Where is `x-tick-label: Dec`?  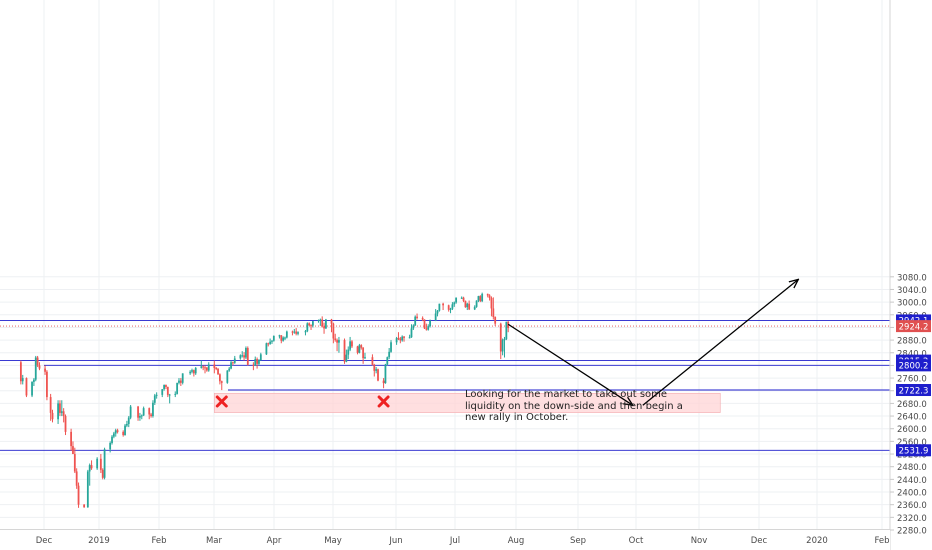
x-tick-label: Dec is located at coordinates (44, 541).